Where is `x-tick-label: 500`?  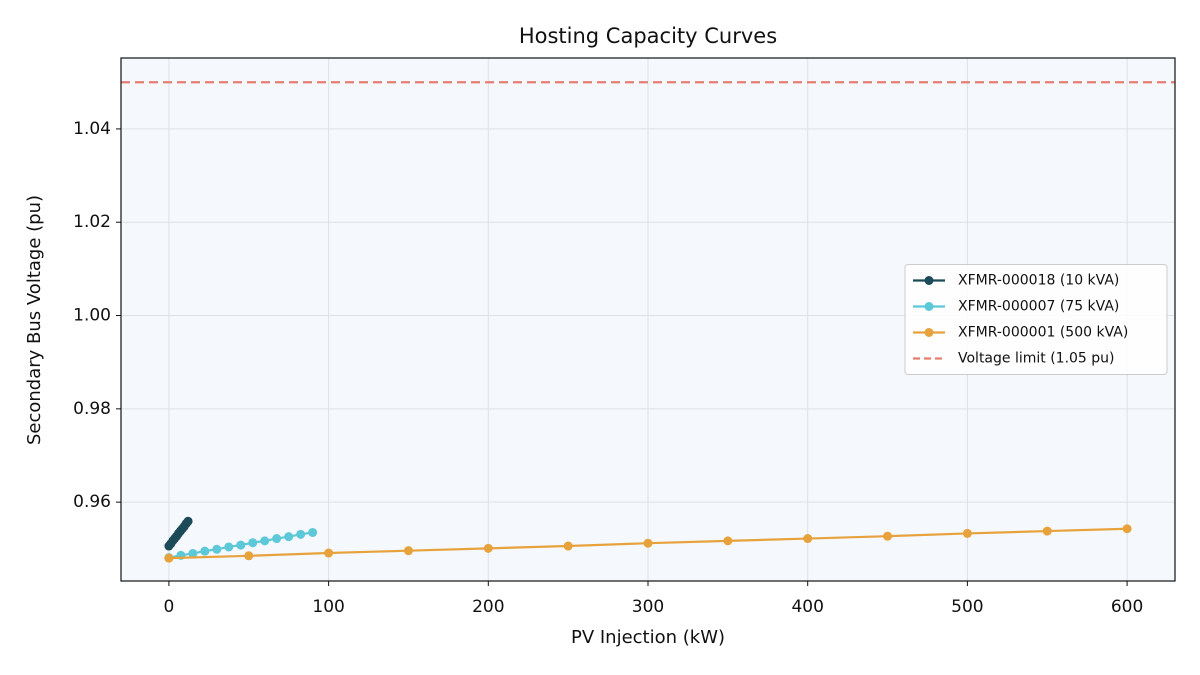 x-tick-label: 500 is located at coordinates (967, 607).